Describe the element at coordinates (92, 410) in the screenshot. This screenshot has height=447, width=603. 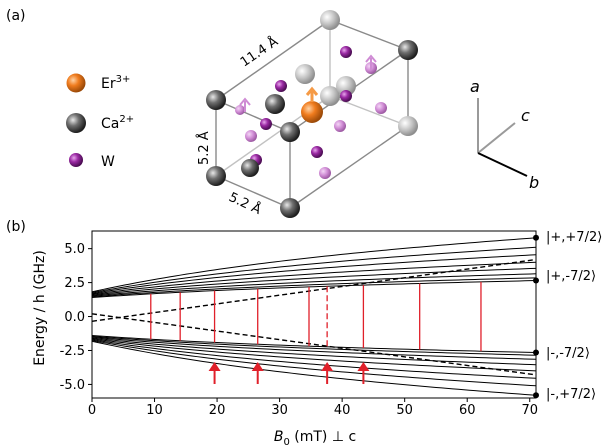
I see `x-tick-label: 0` at that location.